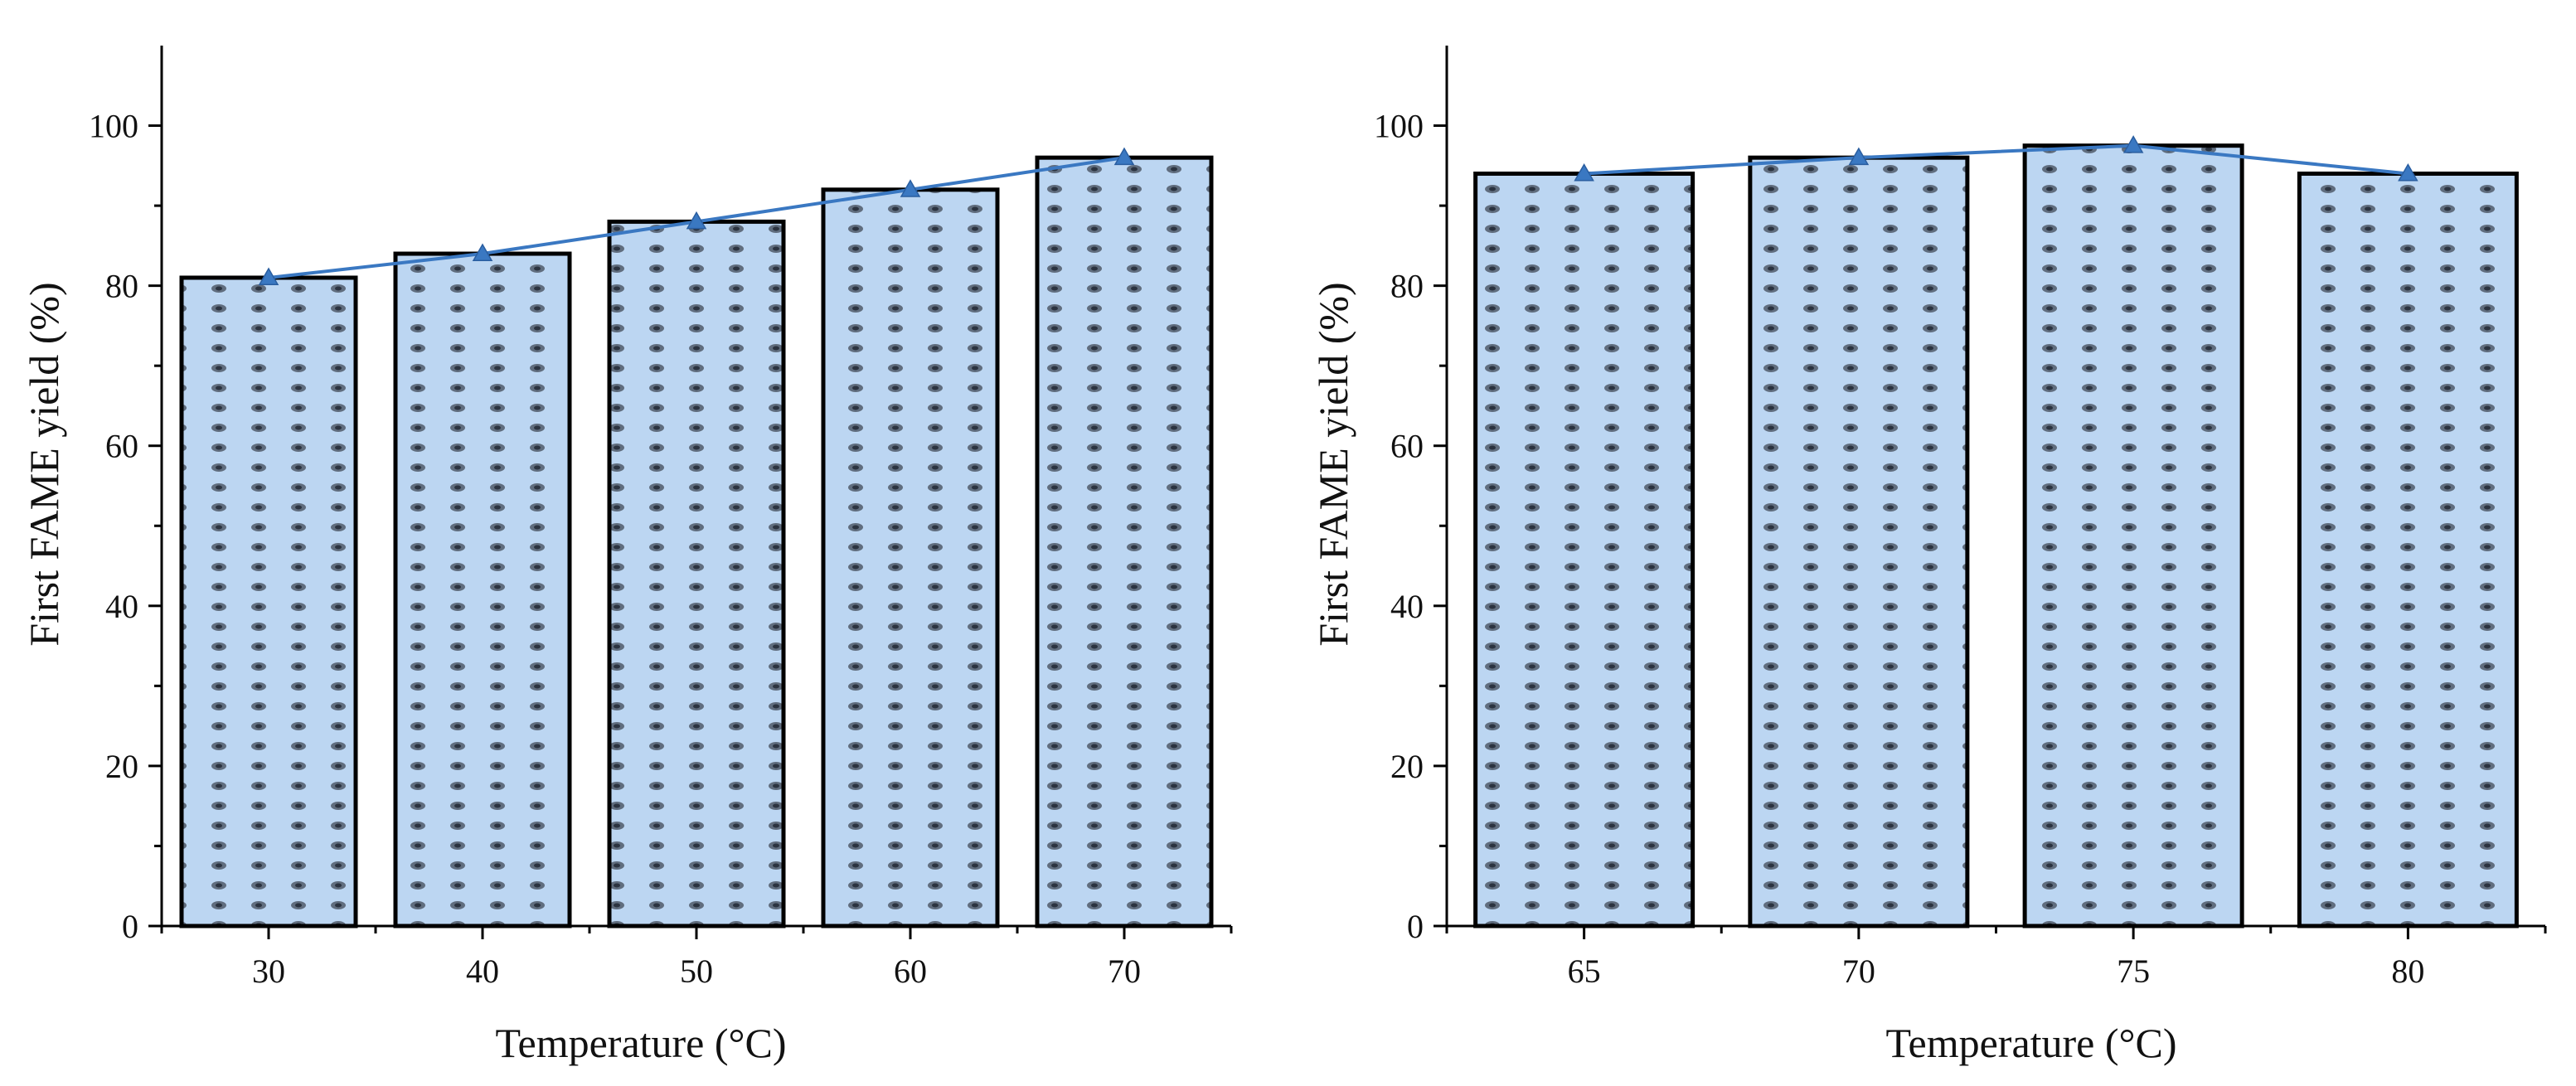 This screenshot has height=1086, width=2576. I want to click on x-tick-label: 40, so click(482, 971).